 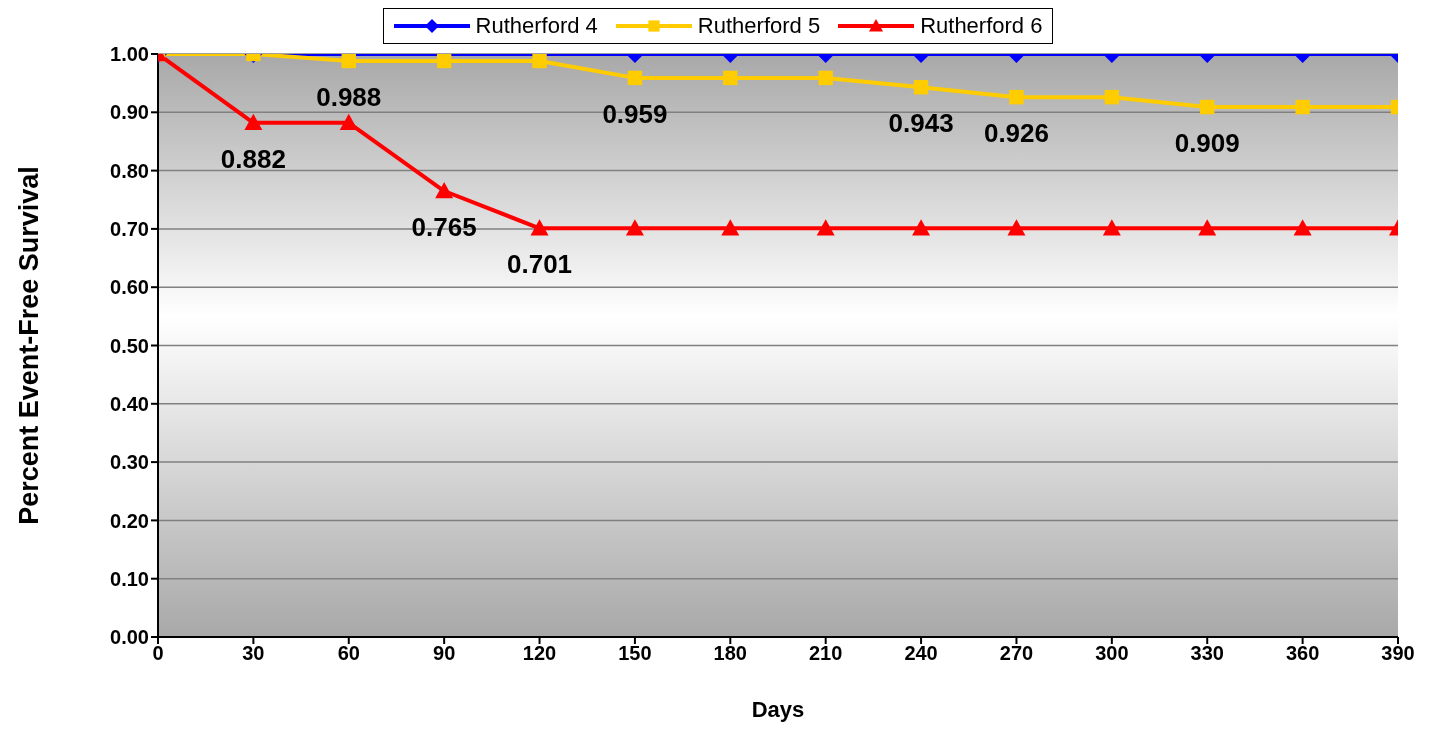 What do you see at coordinates (1112, 653) in the screenshot?
I see `x-tick-label: 300` at bounding box center [1112, 653].